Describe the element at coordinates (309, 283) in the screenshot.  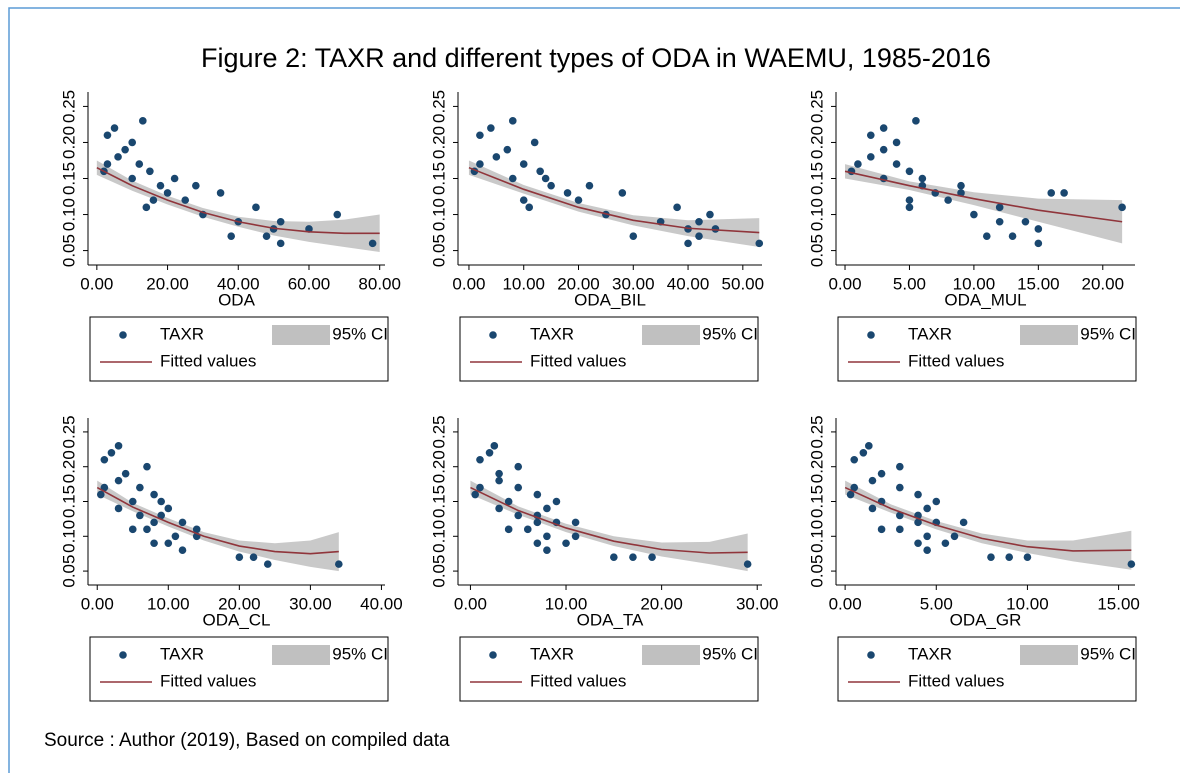
I see `x-tick-label: 60.00` at that location.